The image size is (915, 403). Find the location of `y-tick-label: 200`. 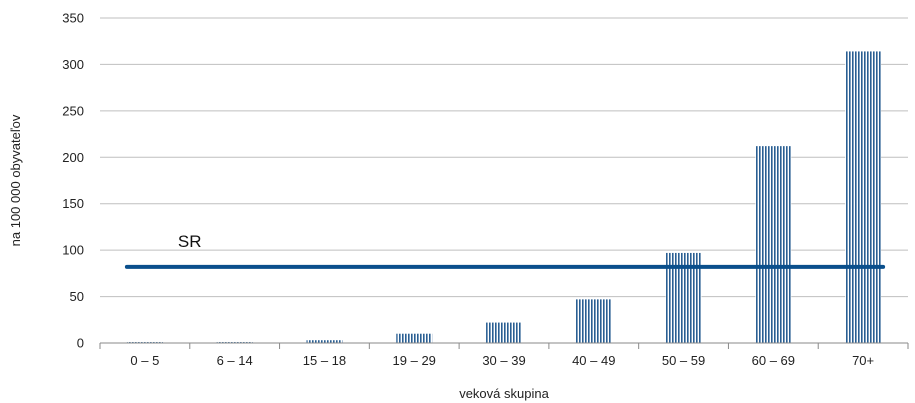

y-tick-label: 200 is located at coordinates (73, 157).